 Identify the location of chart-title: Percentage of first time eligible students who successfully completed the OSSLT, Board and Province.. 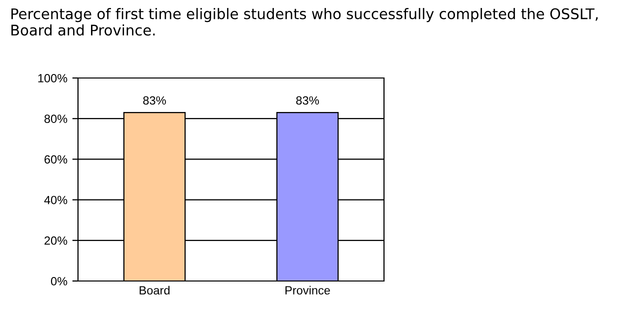
(304, 22).